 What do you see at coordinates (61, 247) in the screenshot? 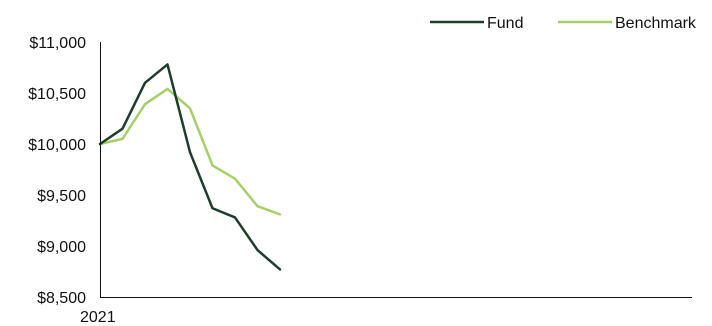
I see `y-tick-label: $9,000` at bounding box center [61, 247].